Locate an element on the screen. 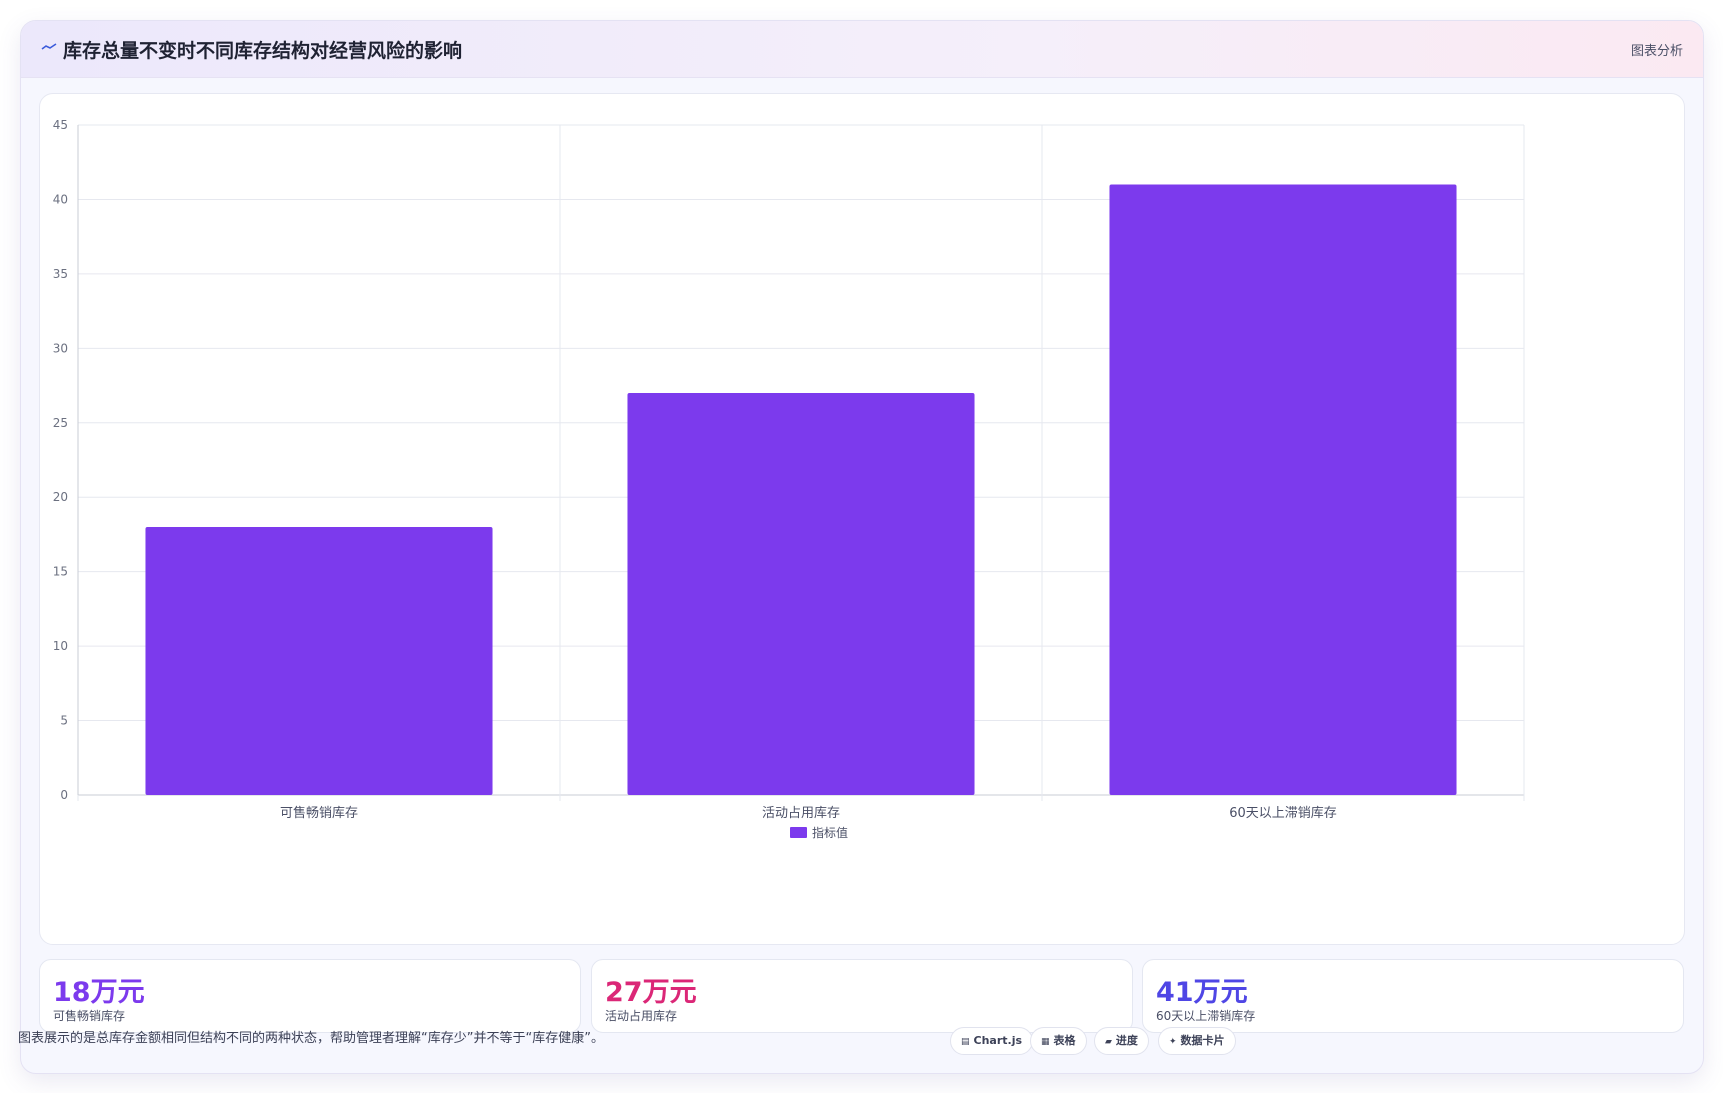 The image size is (1723, 1093). tag-data-card: ✦ 数据卡片 is located at coordinates (1197, 1041).